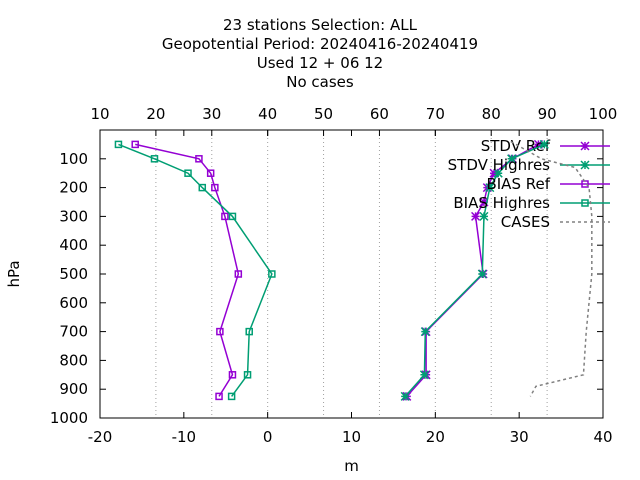 The height and width of the screenshot is (480, 640). Describe the element at coordinates (268, 437) in the screenshot. I see `x-tick-label: 0` at that location.